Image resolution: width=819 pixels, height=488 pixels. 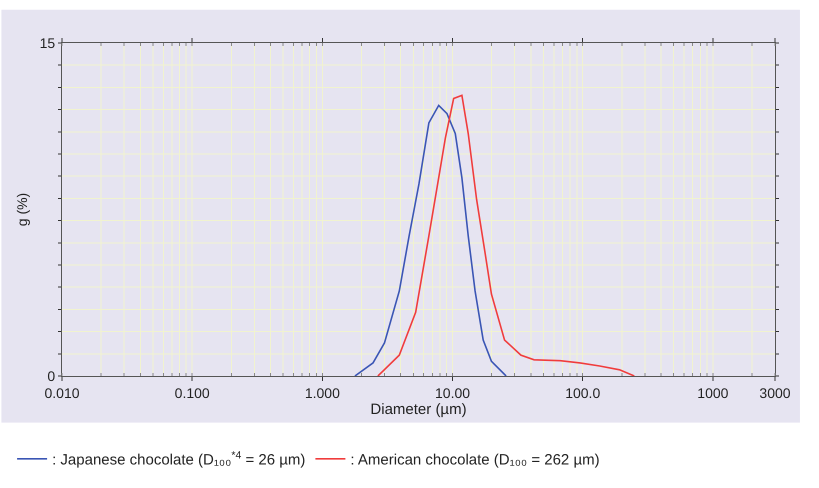 I want to click on x-tick-label: 1000, so click(x=713, y=392).